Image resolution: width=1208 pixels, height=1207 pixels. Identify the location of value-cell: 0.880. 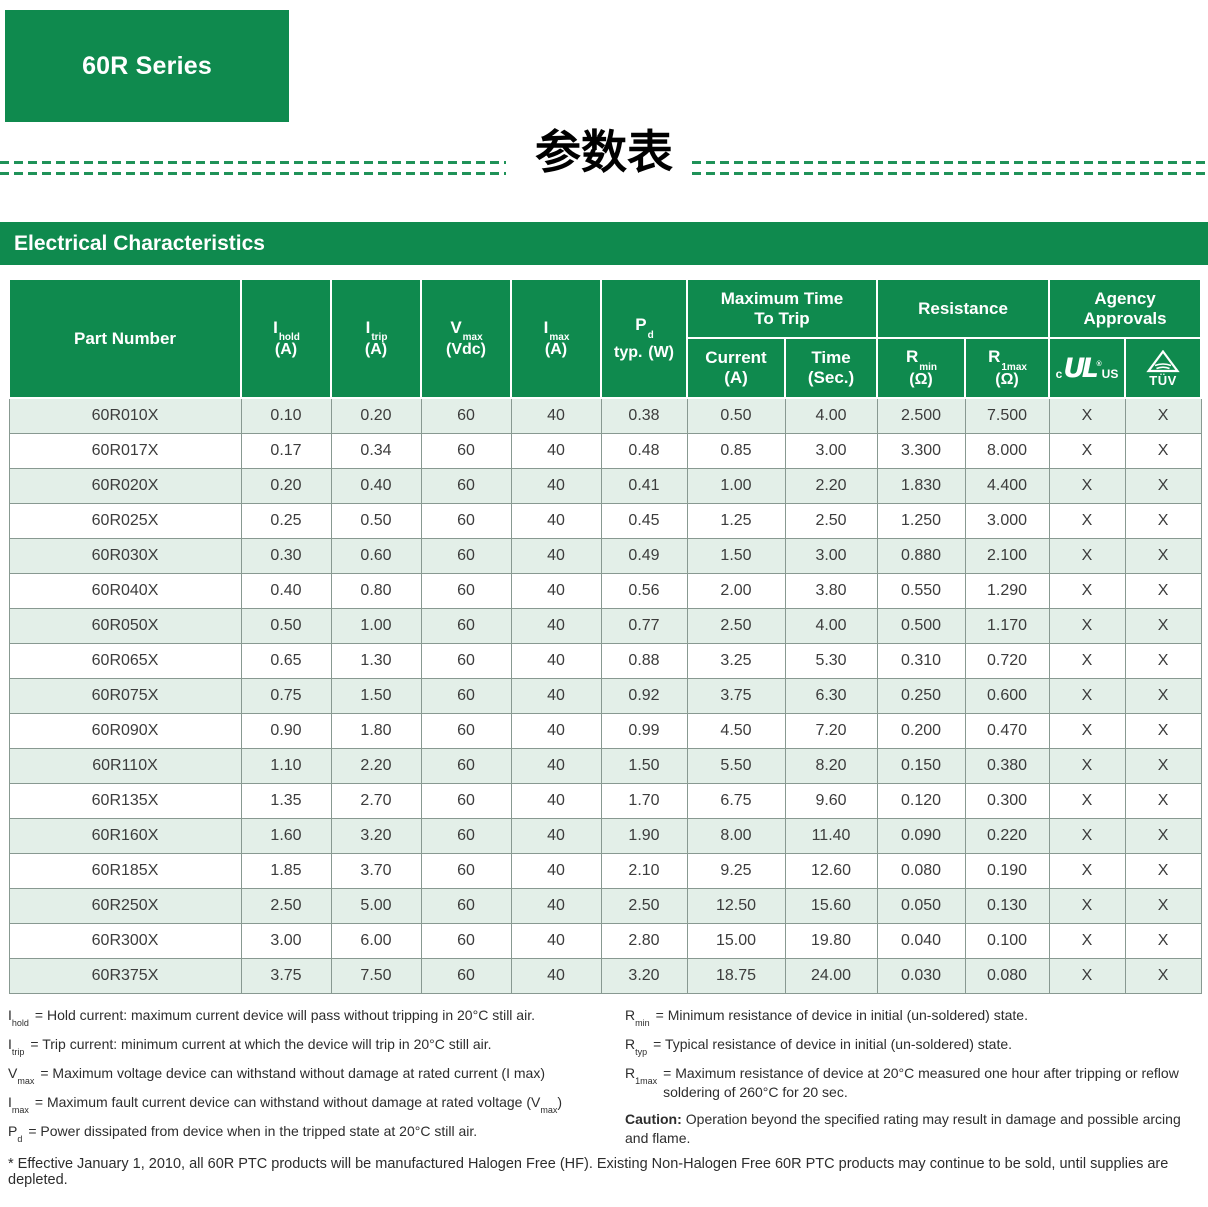
(921, 555).